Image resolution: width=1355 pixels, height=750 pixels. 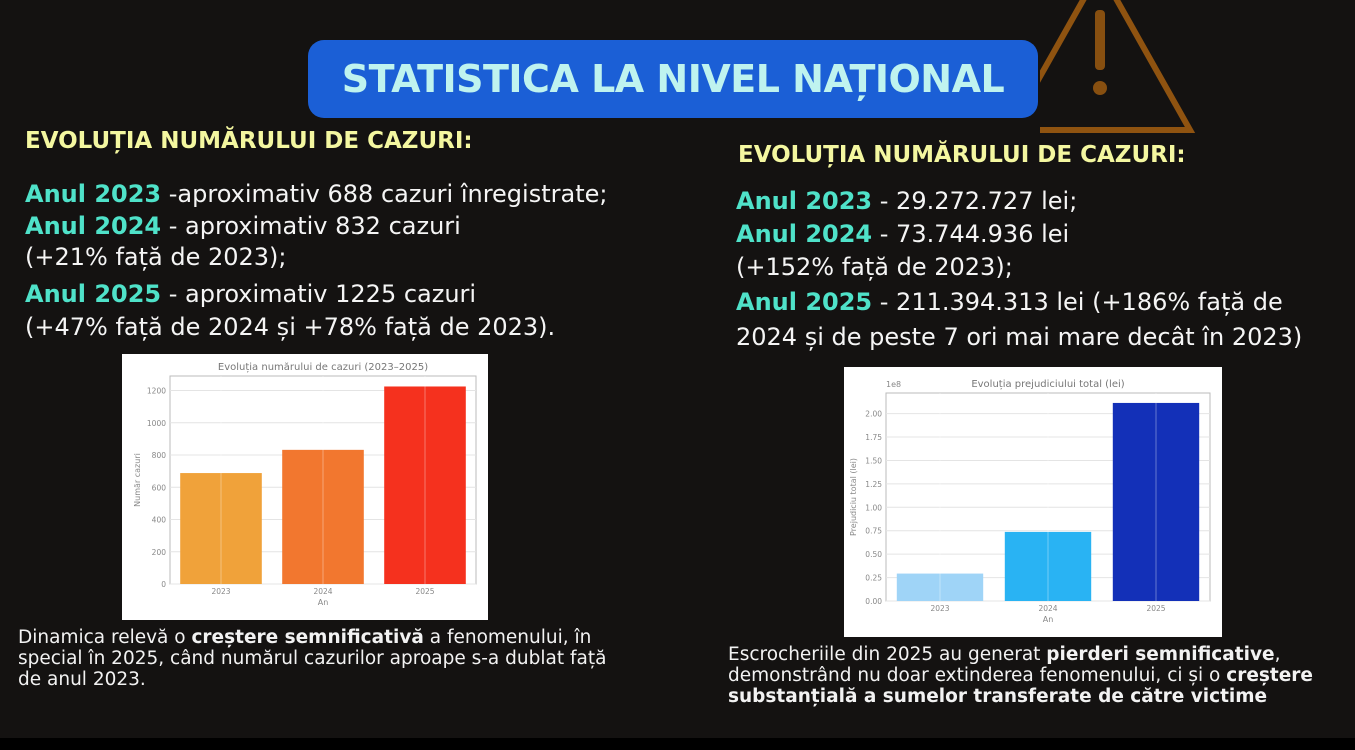 What do you see at coordinates (249, 141) in the screenshot?
I see `left-heading: EVOLUȚIA NUMĂRULUI DE CAZURI:` at bounding box center [249, 141].